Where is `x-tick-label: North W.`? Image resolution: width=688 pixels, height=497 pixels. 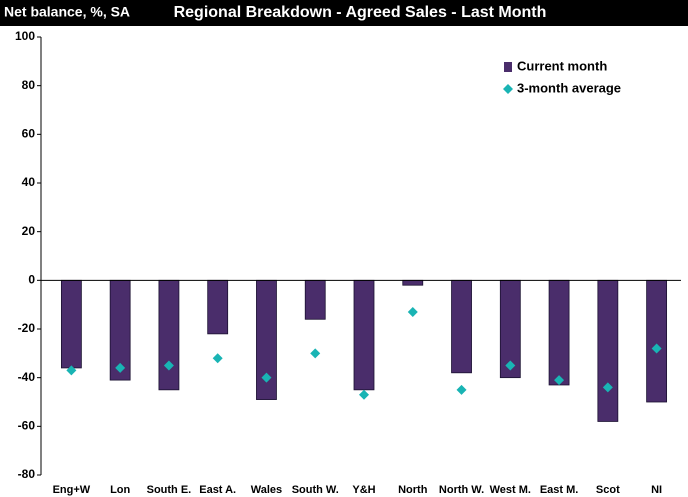
x-tick-label: North W. is located at coordinates (461, 490).